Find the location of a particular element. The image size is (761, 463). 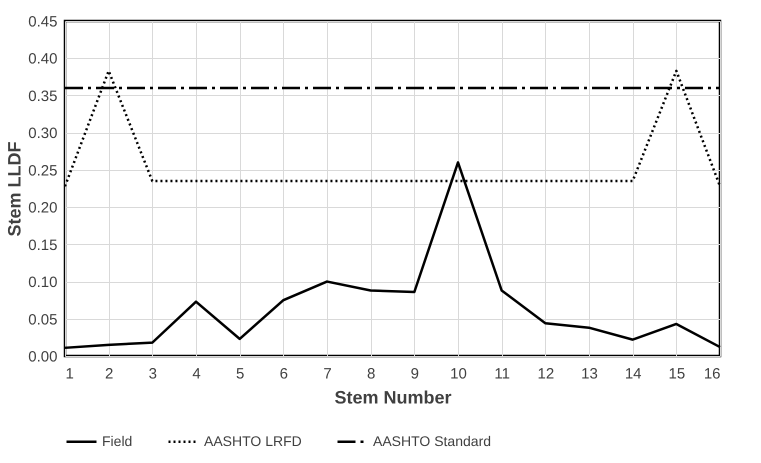

x-tick-label: 8 is located at coordinates (371, 374).